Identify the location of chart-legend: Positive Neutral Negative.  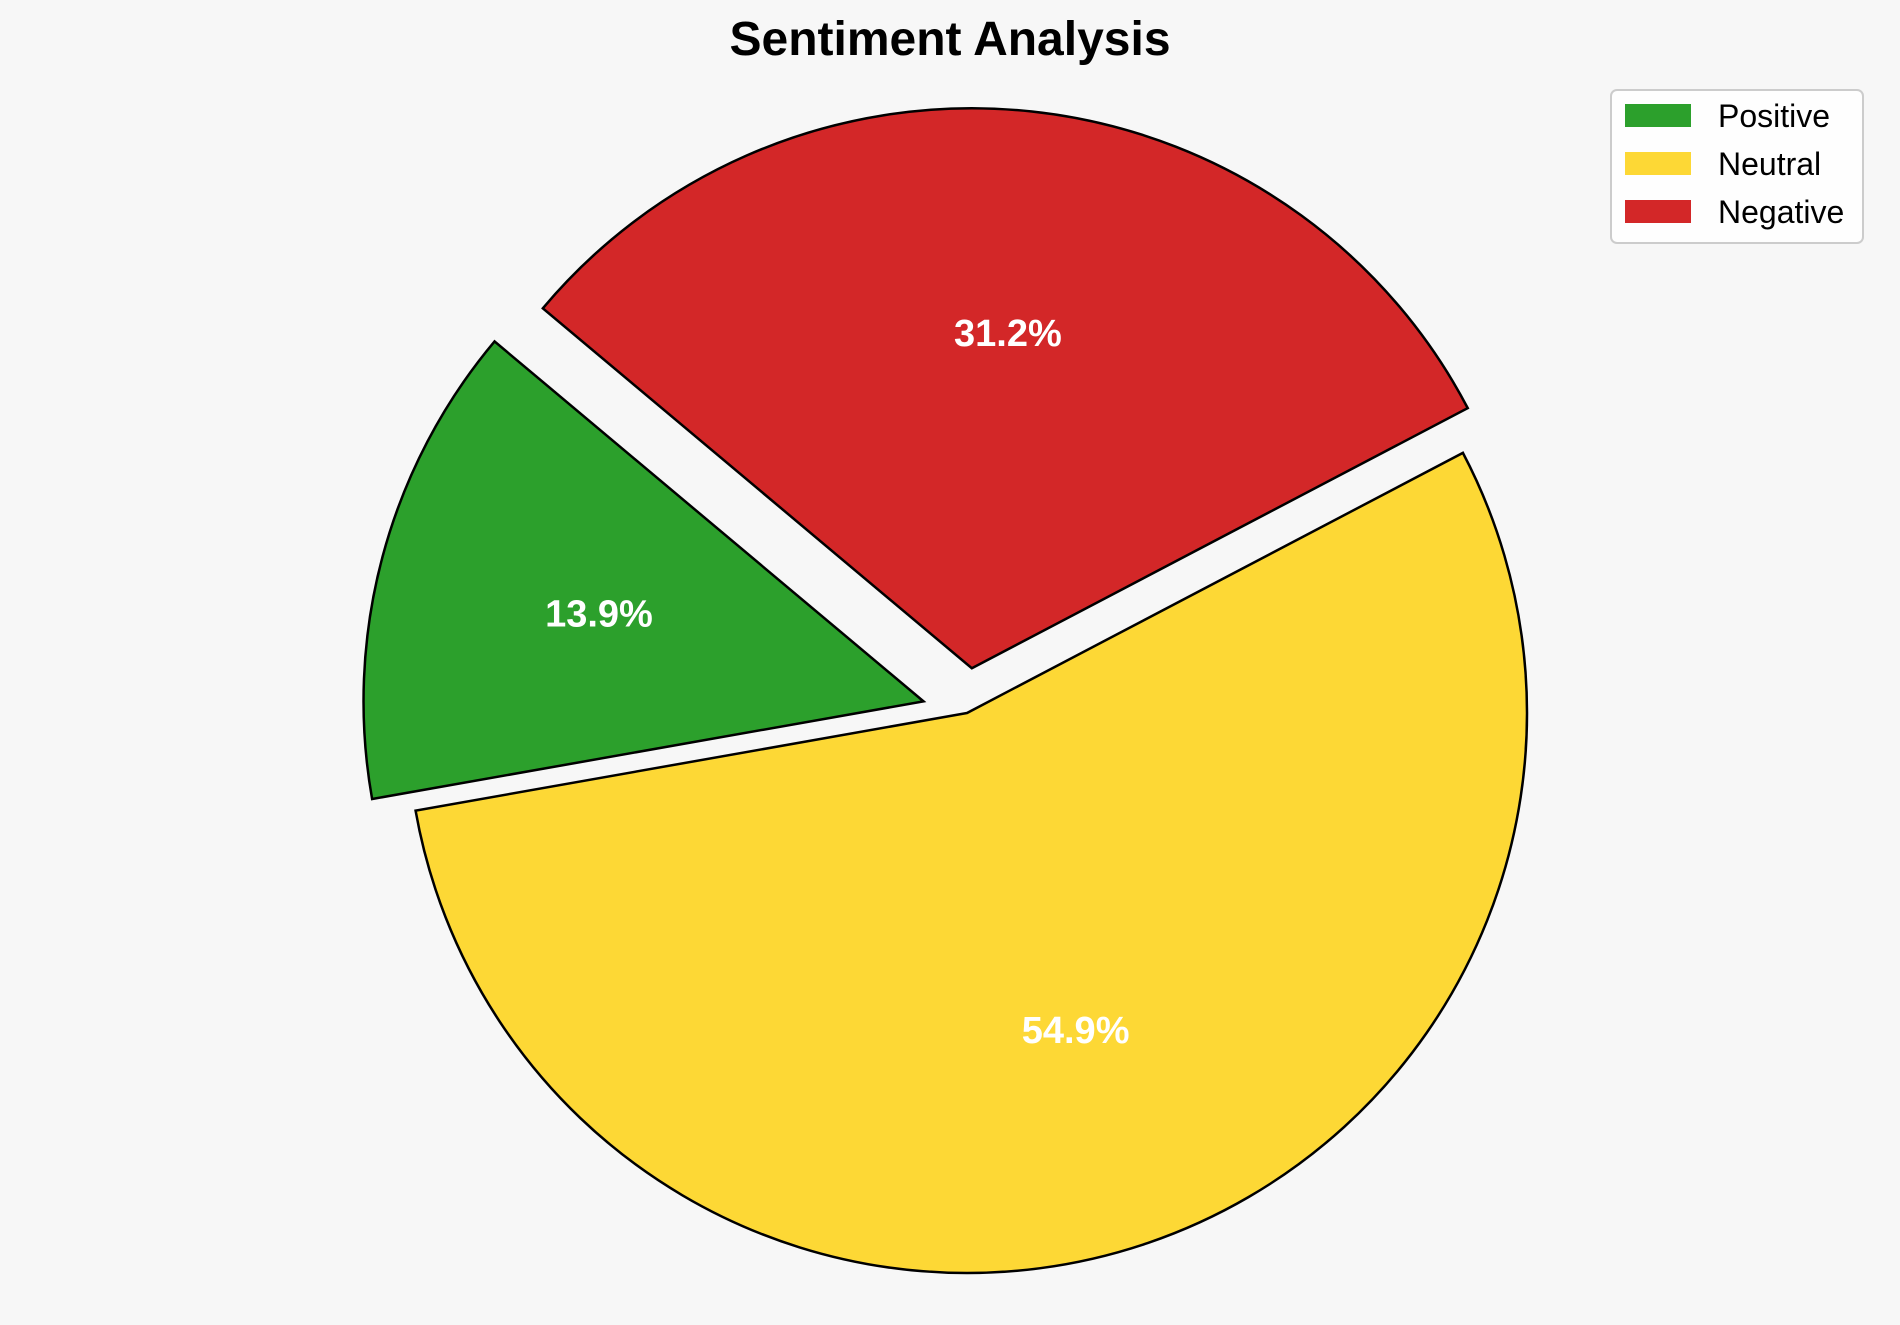
(1737, 166).